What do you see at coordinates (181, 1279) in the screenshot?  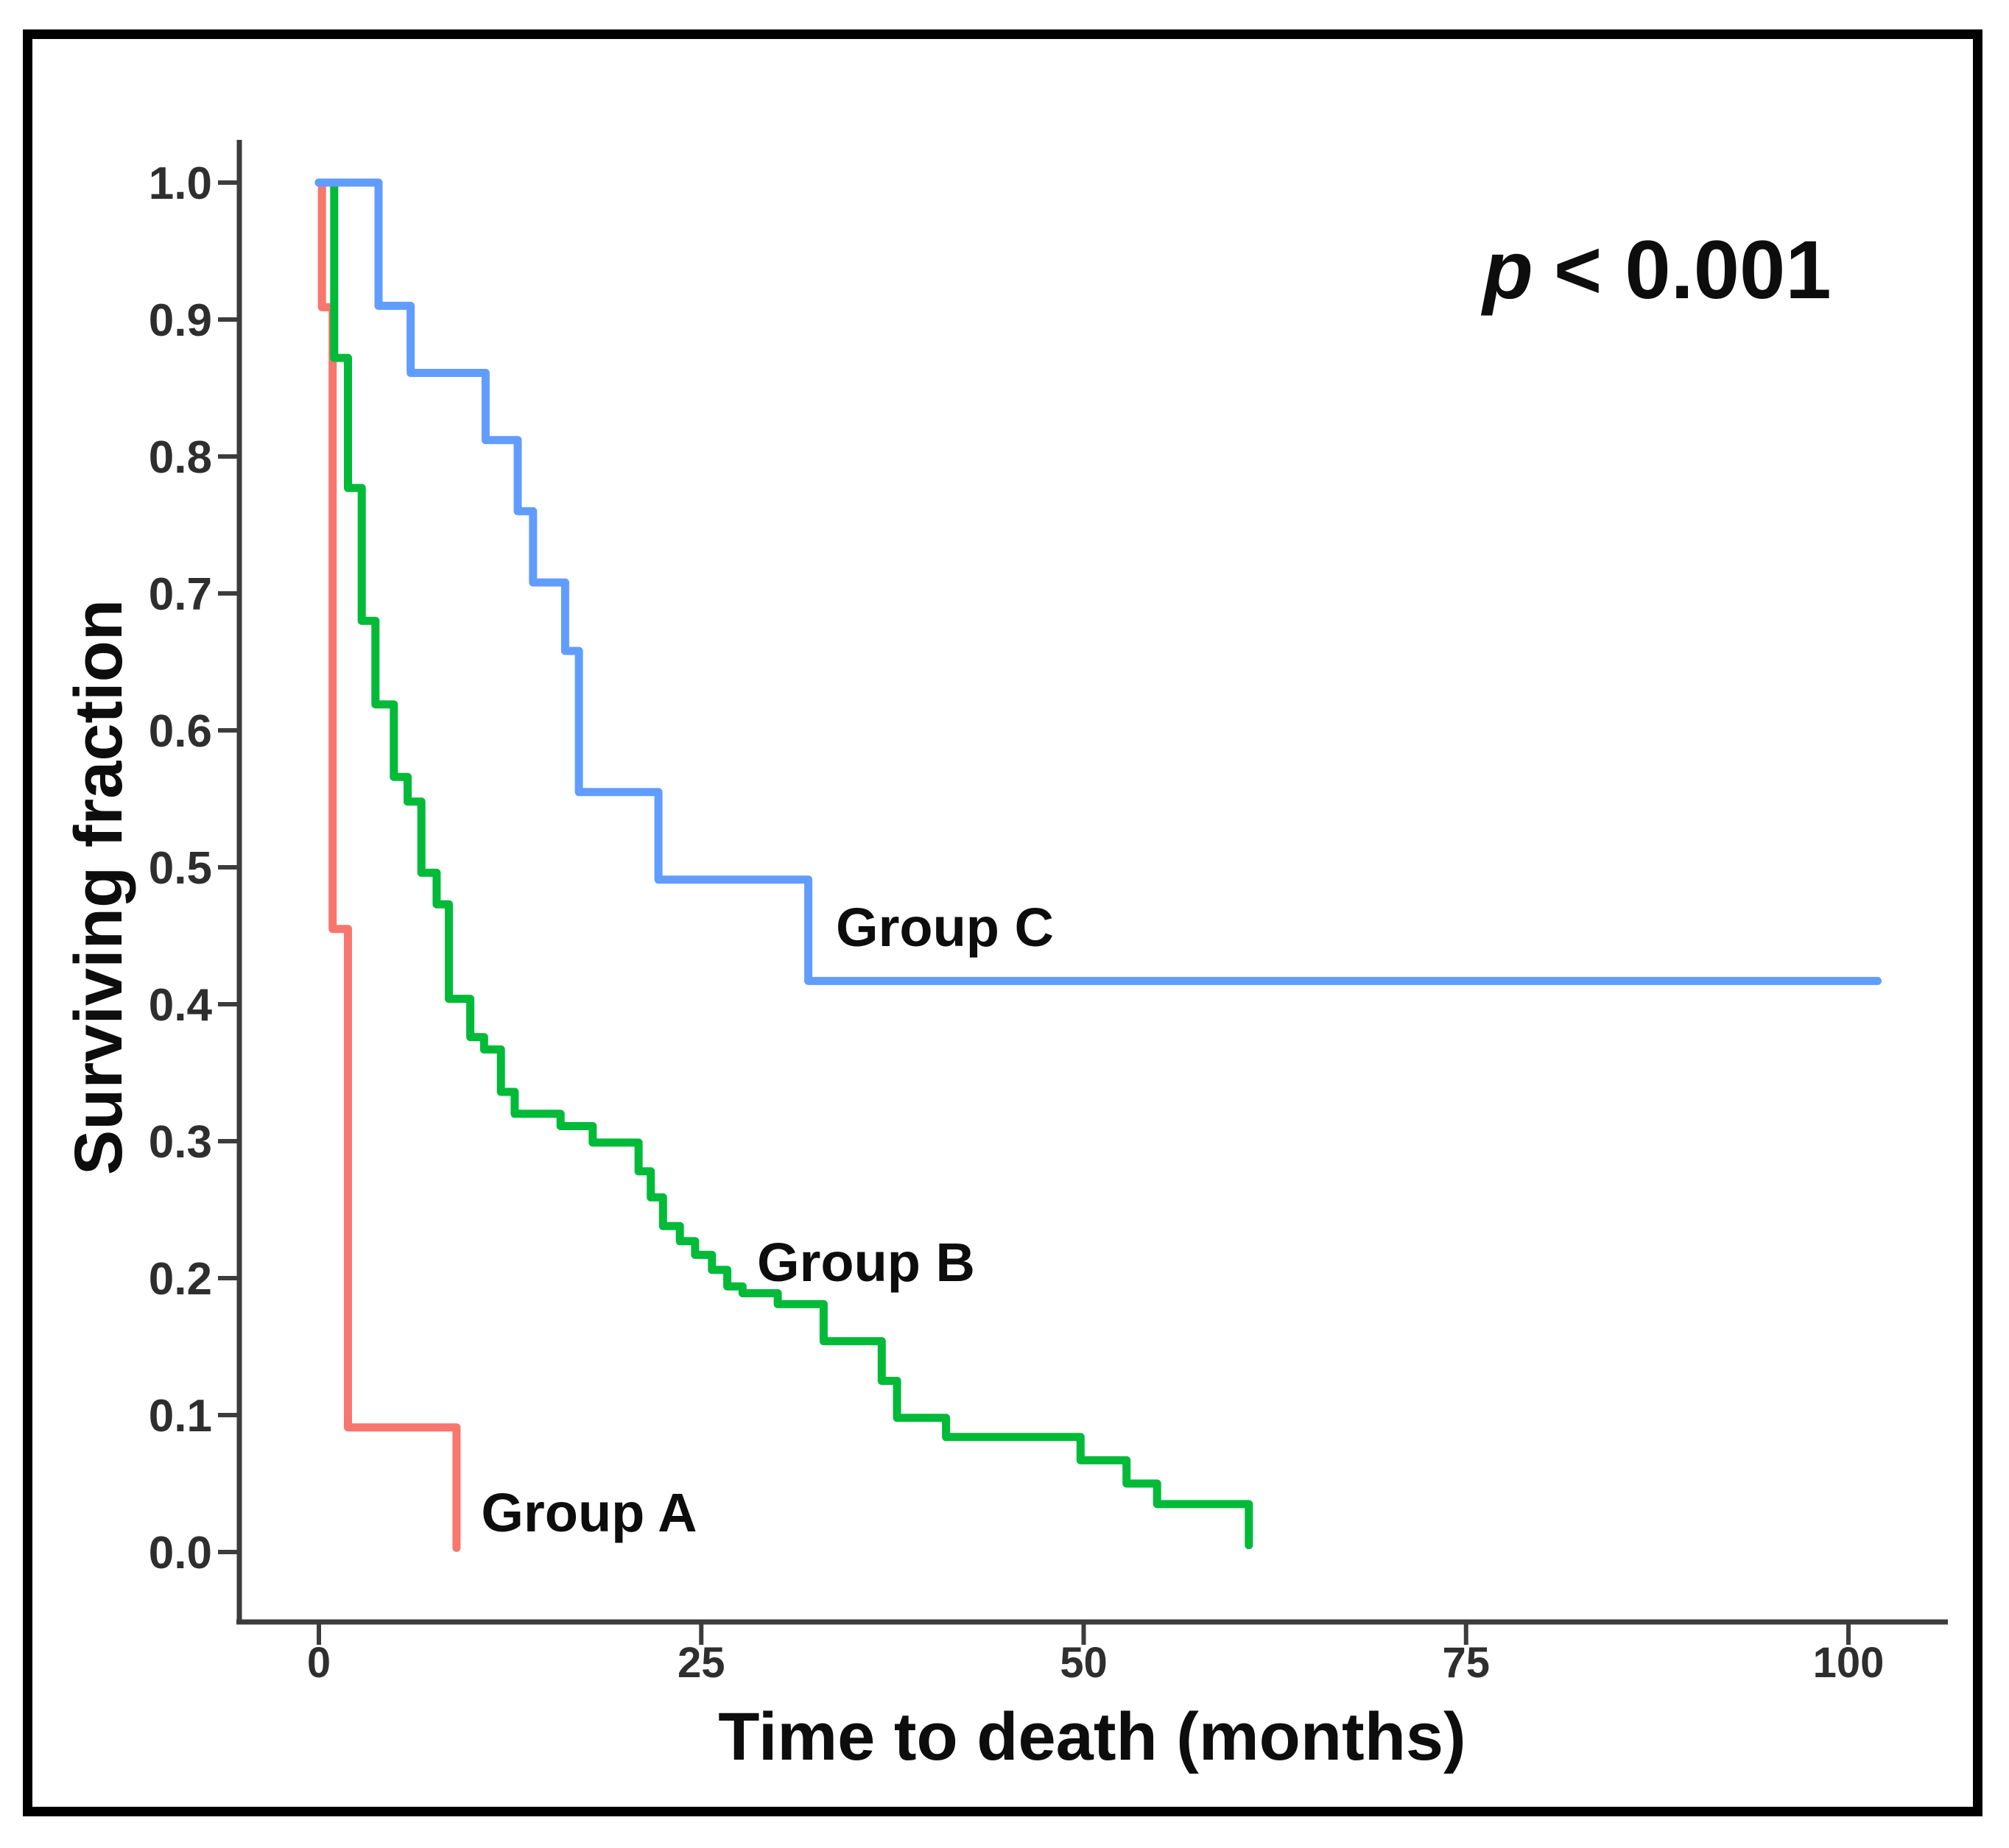 I see `y-tick-label: 0.2` at bounding box center [181, 1279].